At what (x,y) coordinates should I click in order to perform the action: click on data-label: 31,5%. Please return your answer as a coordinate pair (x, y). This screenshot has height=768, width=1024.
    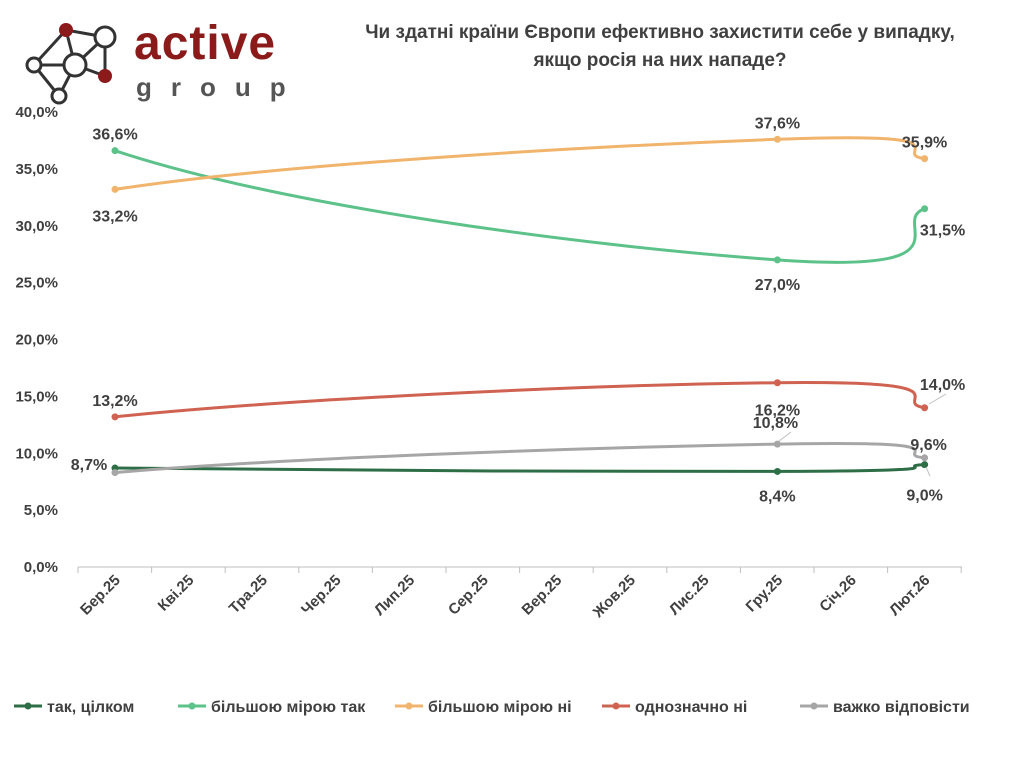
    Looking at the image, I should click on (942, 231).